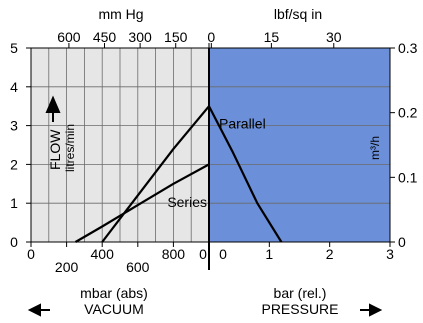  What do you see at coordinates (211, 37) in the screenshot?
I see `top-left-tick-label: 0` at bounding box center [211, 37].